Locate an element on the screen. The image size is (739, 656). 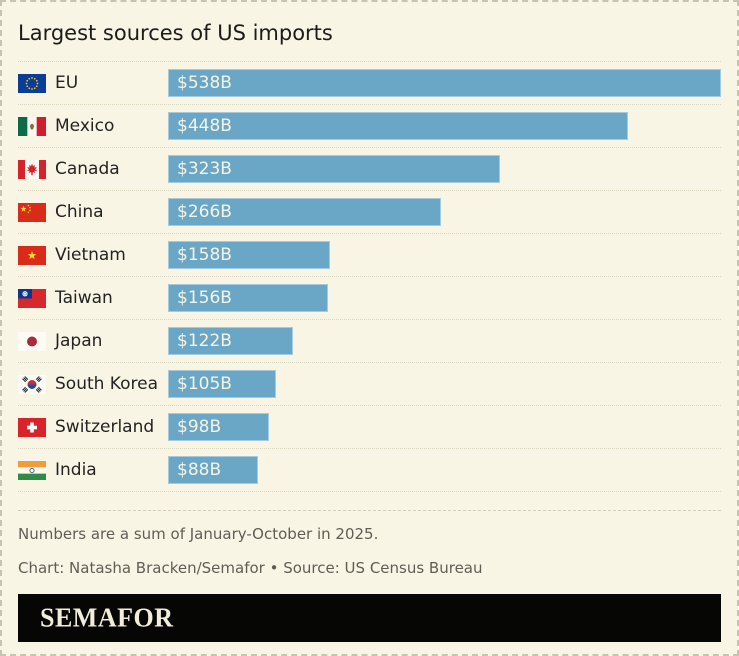
notes-separator is located at coordinates (369, 510).